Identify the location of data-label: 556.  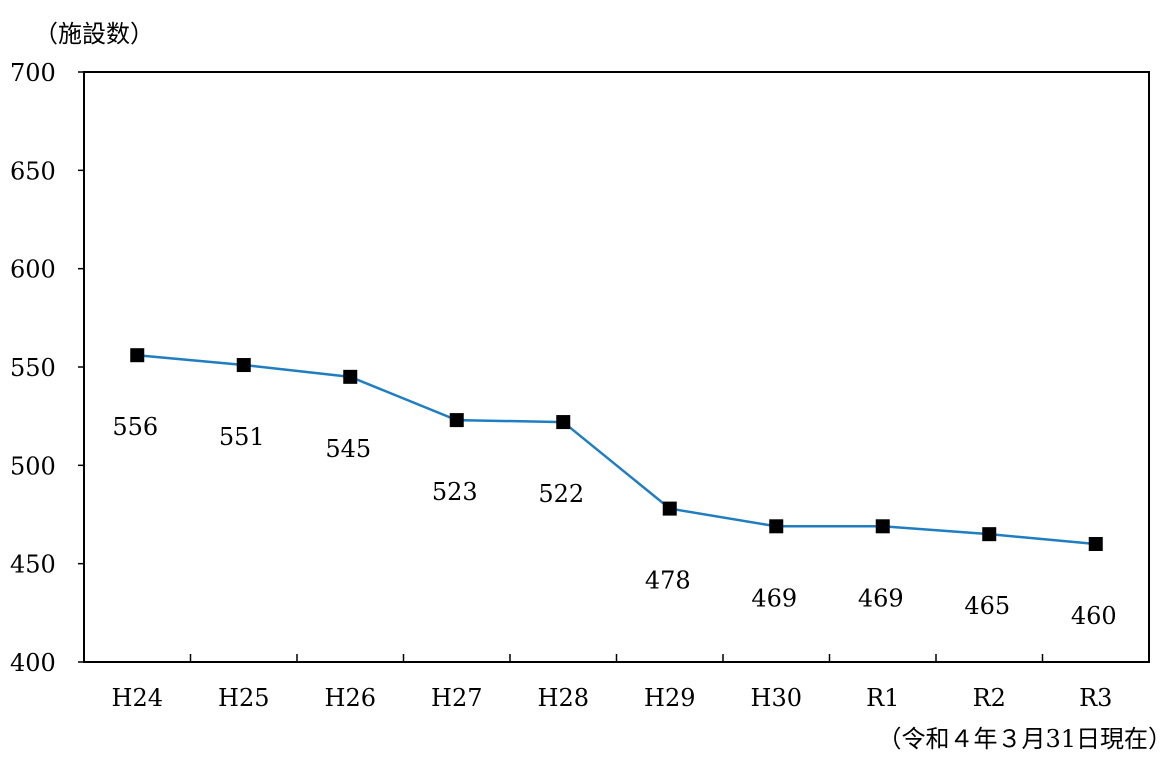
(135, 427).